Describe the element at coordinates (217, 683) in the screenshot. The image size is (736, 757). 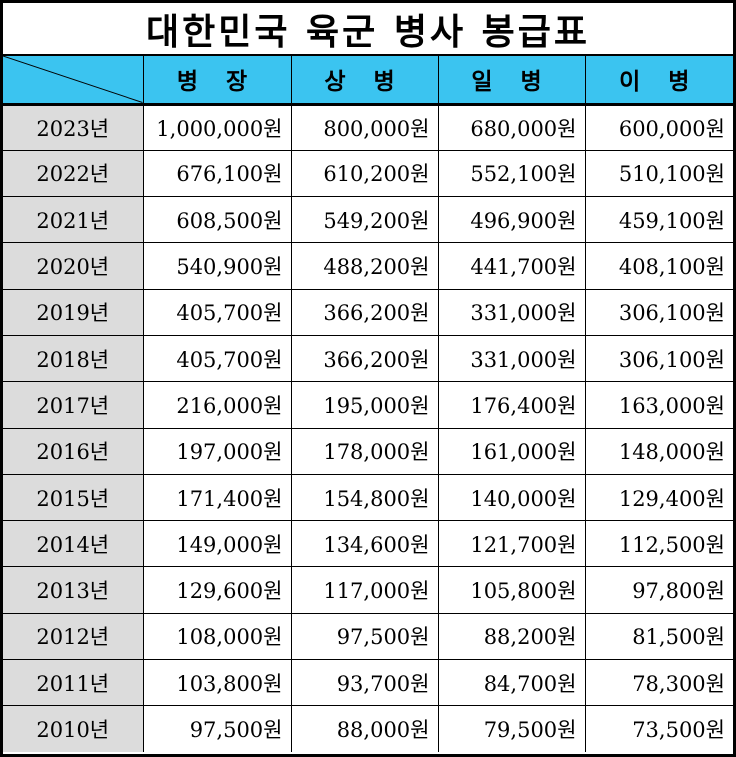
I see `salary-cell: 103,800원` at that location.